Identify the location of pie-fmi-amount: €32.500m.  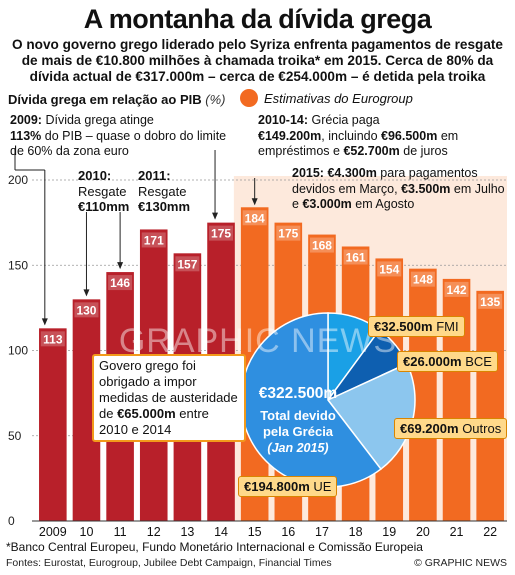
(403, 326).